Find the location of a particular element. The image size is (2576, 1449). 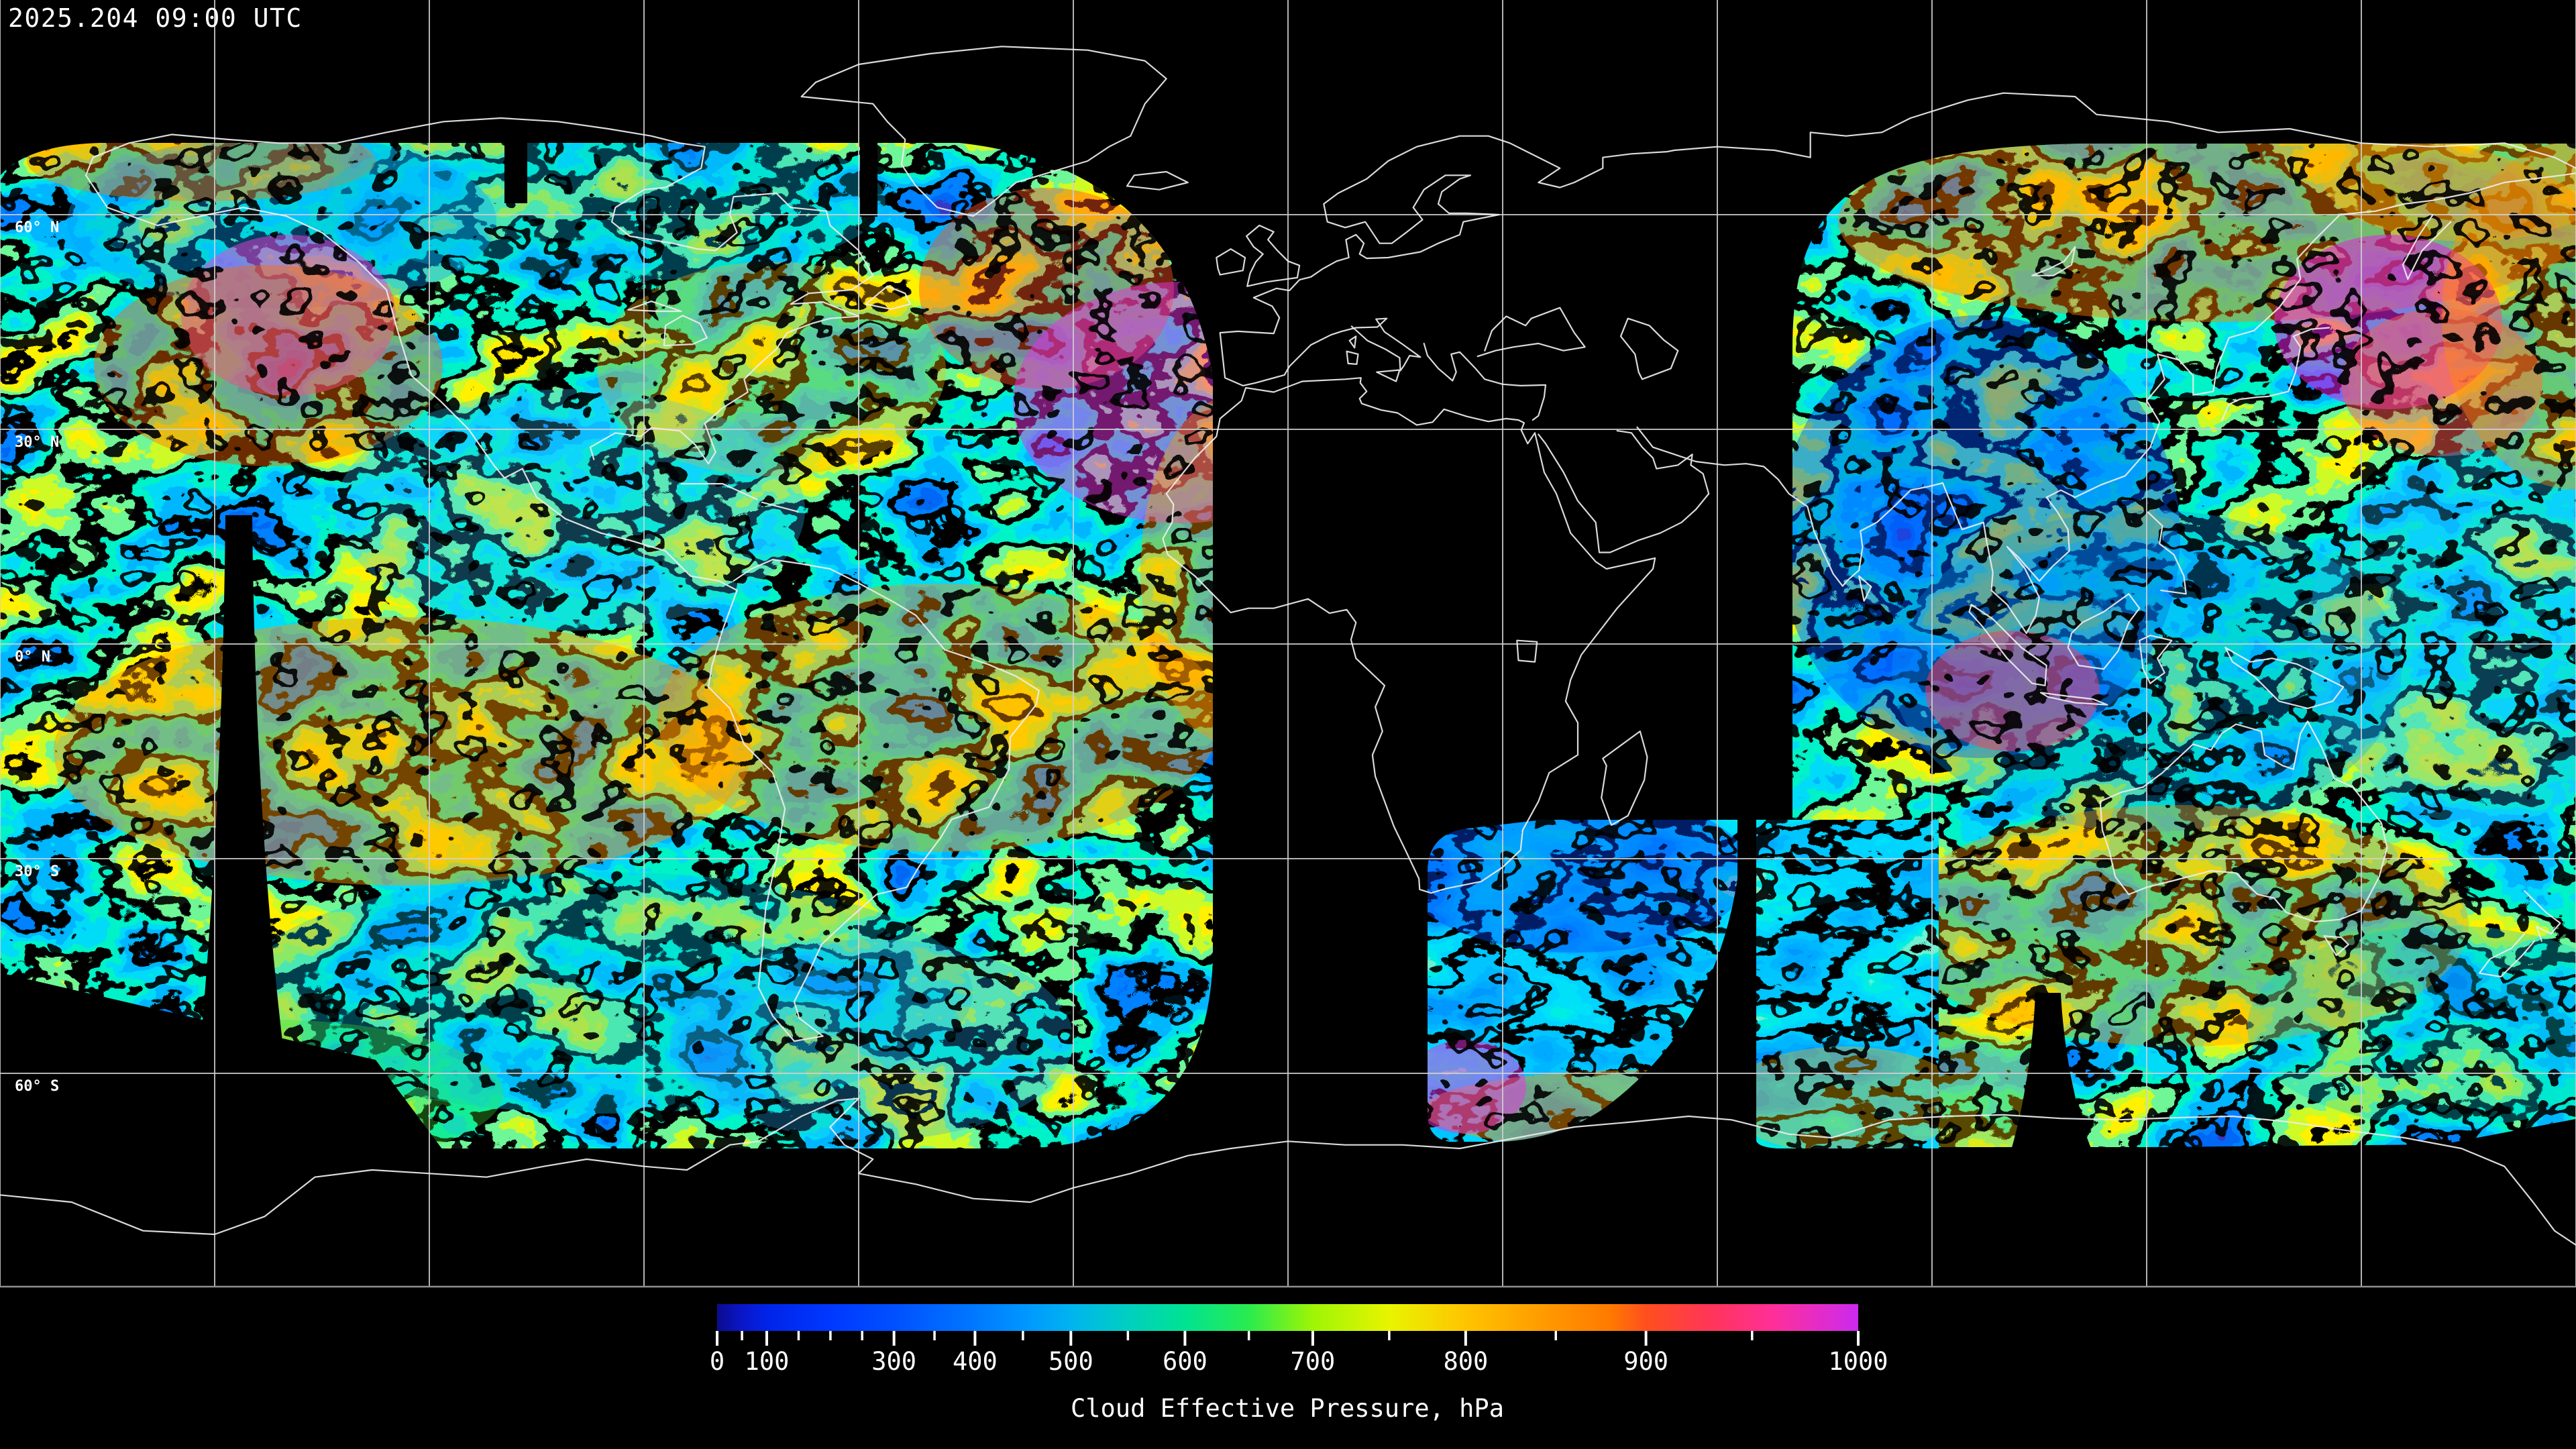

colorbar-tick-label: 400 is located at coordinates (975, 1361).